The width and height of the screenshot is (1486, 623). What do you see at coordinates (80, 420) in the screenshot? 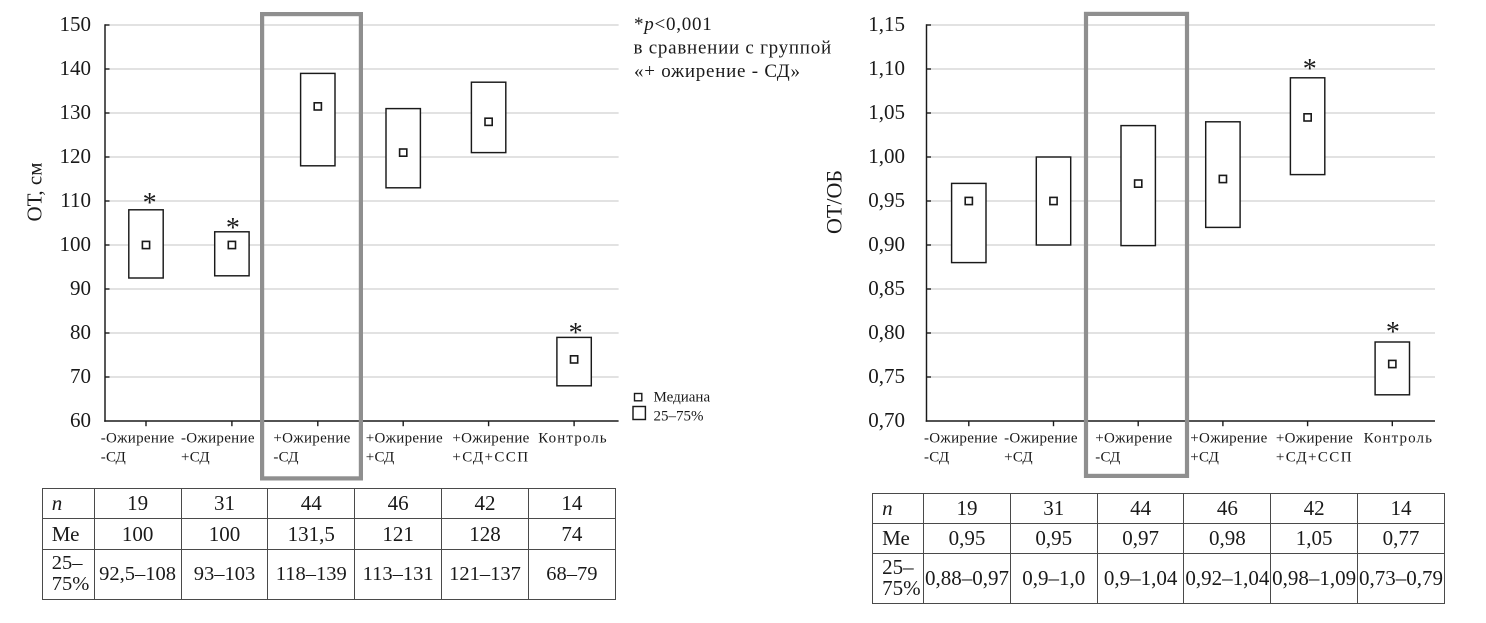
I see `svg-text: 60` at bounding box center [80, 420].